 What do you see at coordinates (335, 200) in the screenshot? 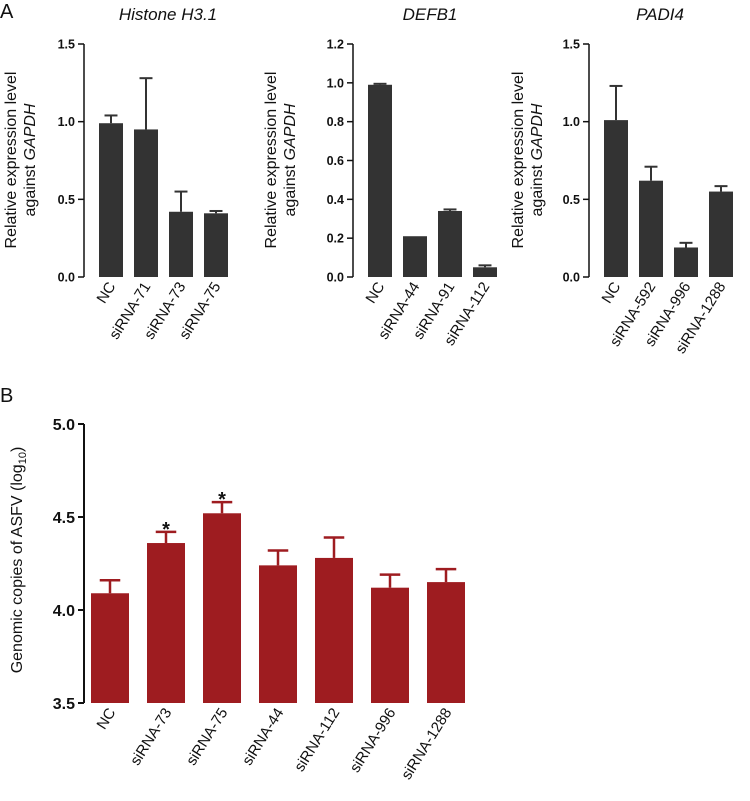
I see `y-tick-label: 0.4` at bounding box center [335, 200].